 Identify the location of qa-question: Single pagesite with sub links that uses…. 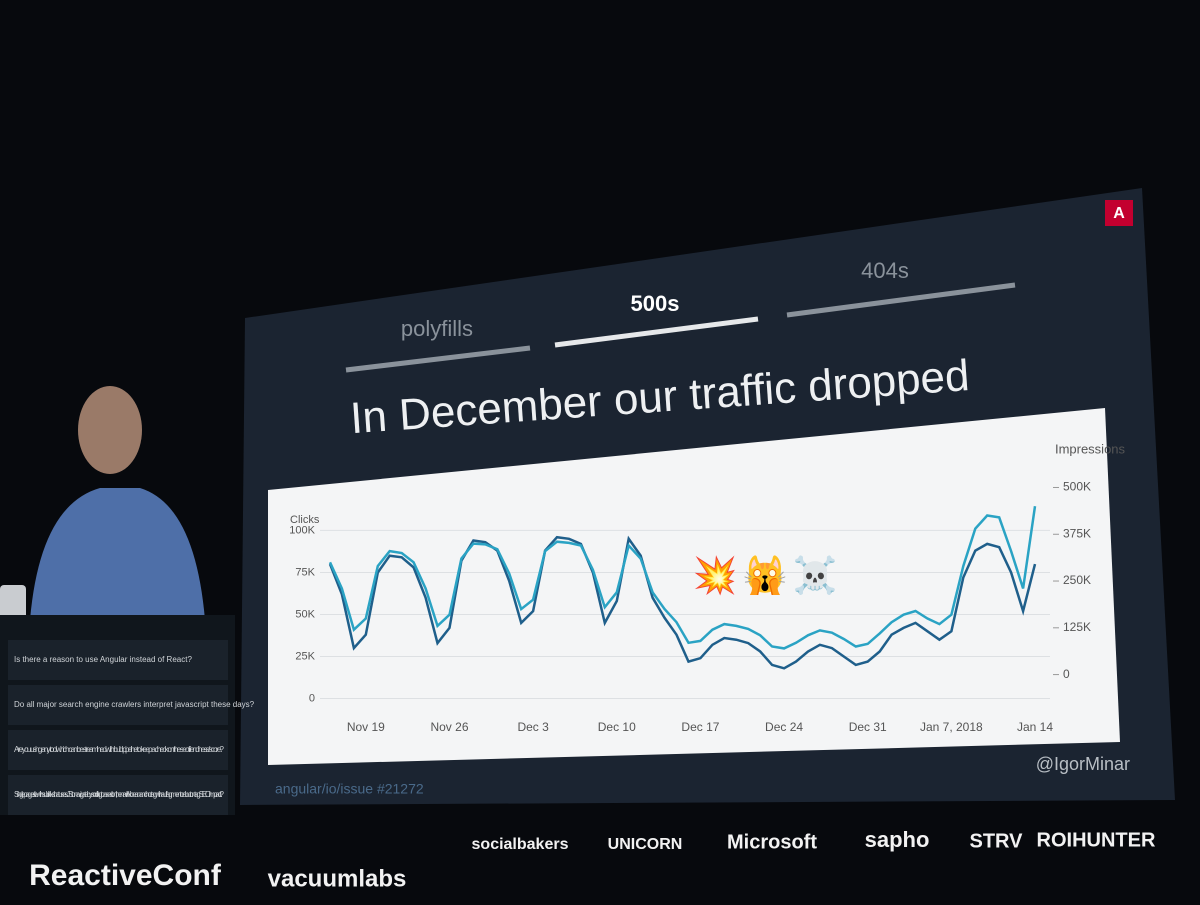
(119, 794).